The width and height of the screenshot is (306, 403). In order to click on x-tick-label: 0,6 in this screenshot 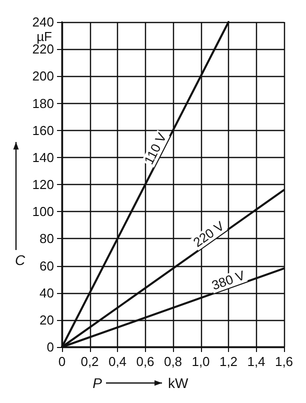, I will do `click(145, 361)`.